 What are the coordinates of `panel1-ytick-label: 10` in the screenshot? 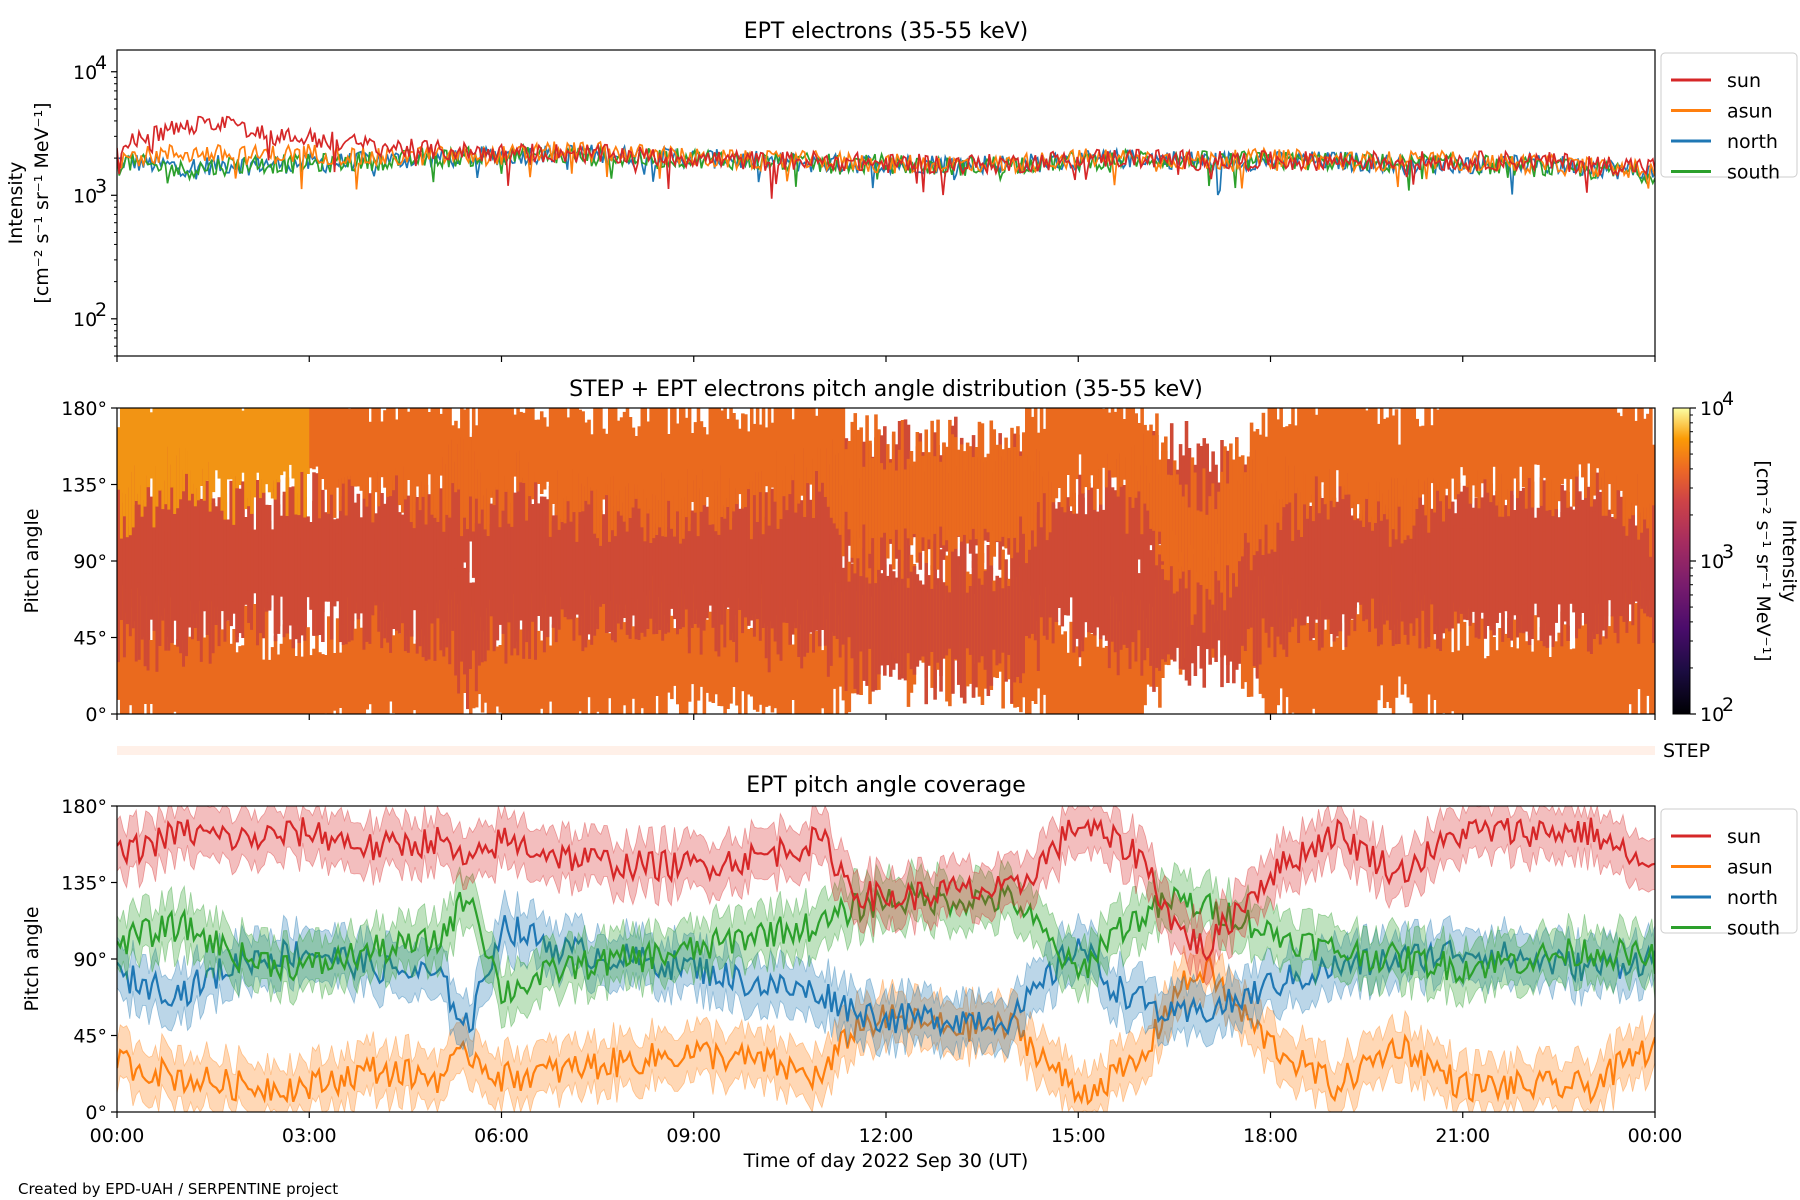 It's located at (85, 196).